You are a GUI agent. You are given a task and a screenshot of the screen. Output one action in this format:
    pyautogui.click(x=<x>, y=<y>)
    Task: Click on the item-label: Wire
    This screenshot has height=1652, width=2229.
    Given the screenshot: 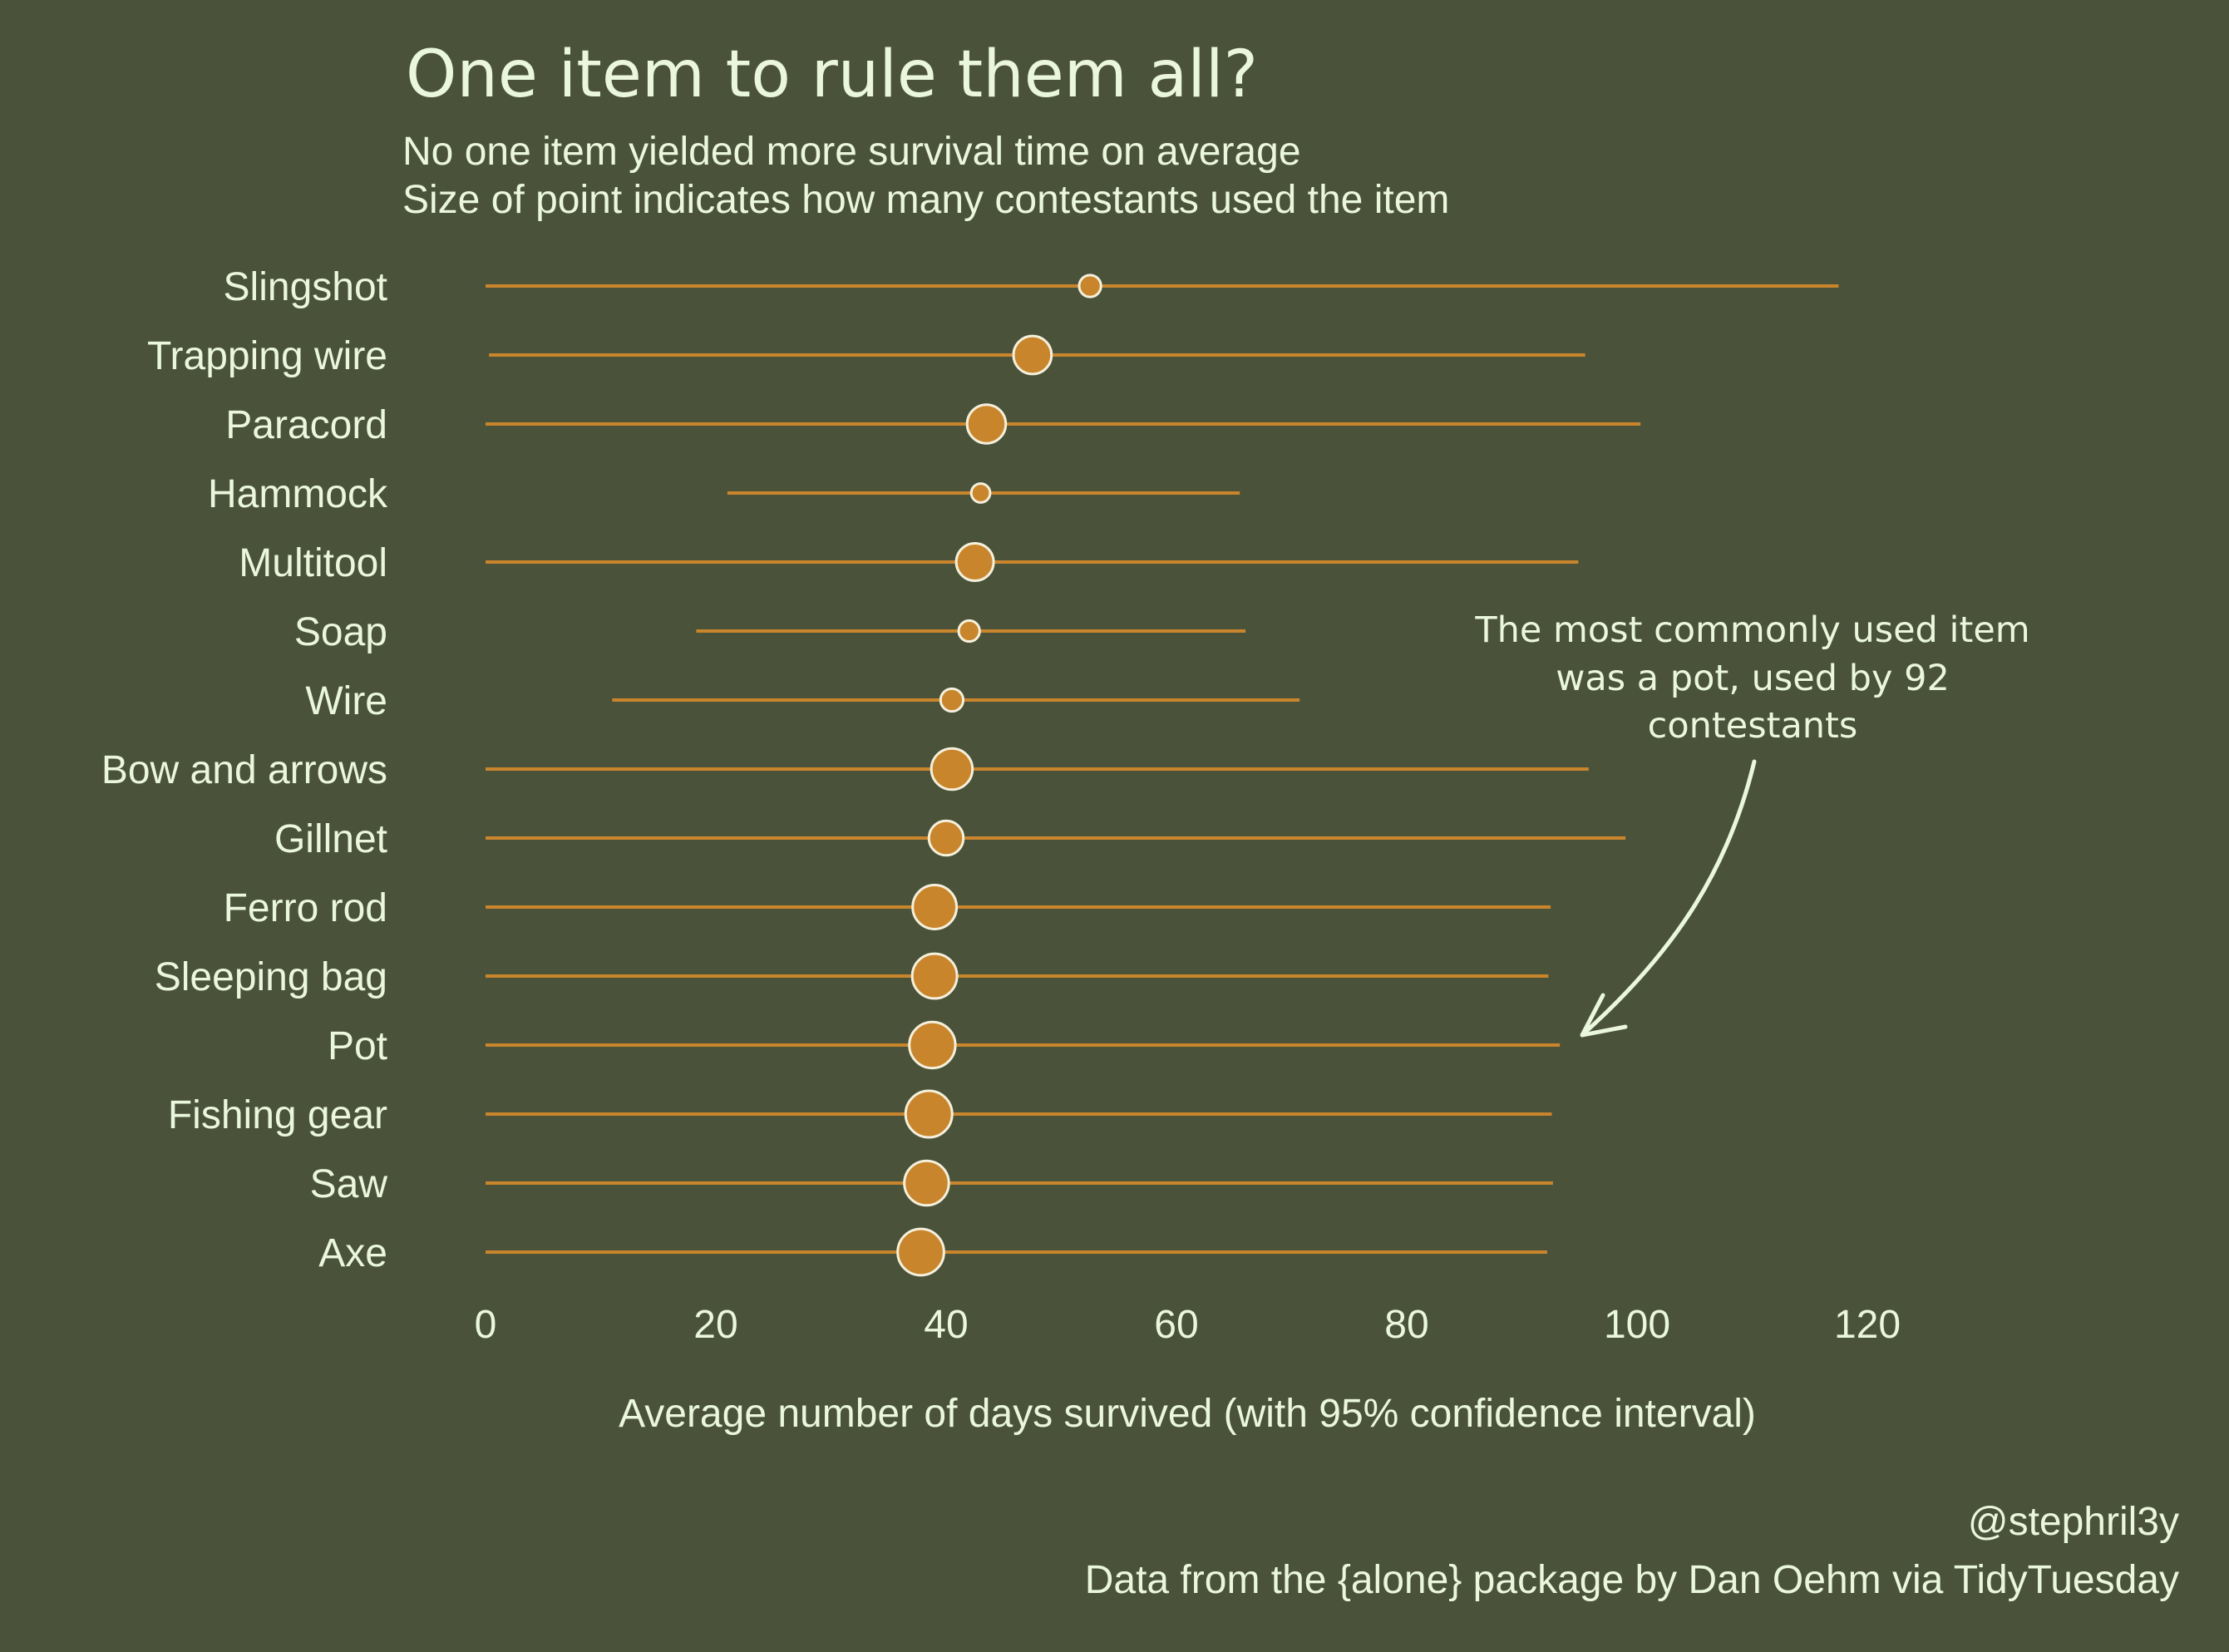 What is the action you would take?
    pyautogui.click(x=346, y=701)
    